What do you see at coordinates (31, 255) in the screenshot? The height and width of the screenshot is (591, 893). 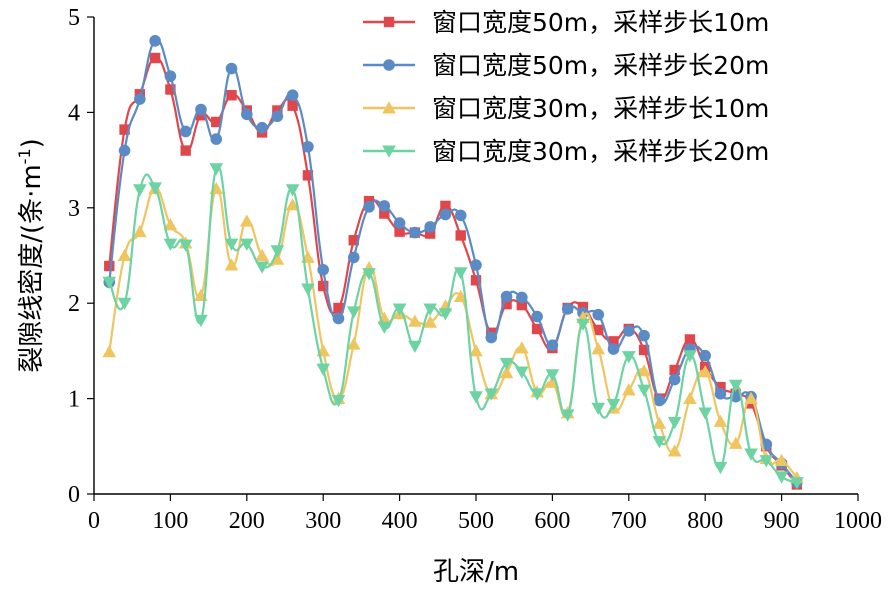 I see `y-axis-title: 裂隙线密度/(条·m-1)` at bounding box center [31, 255].